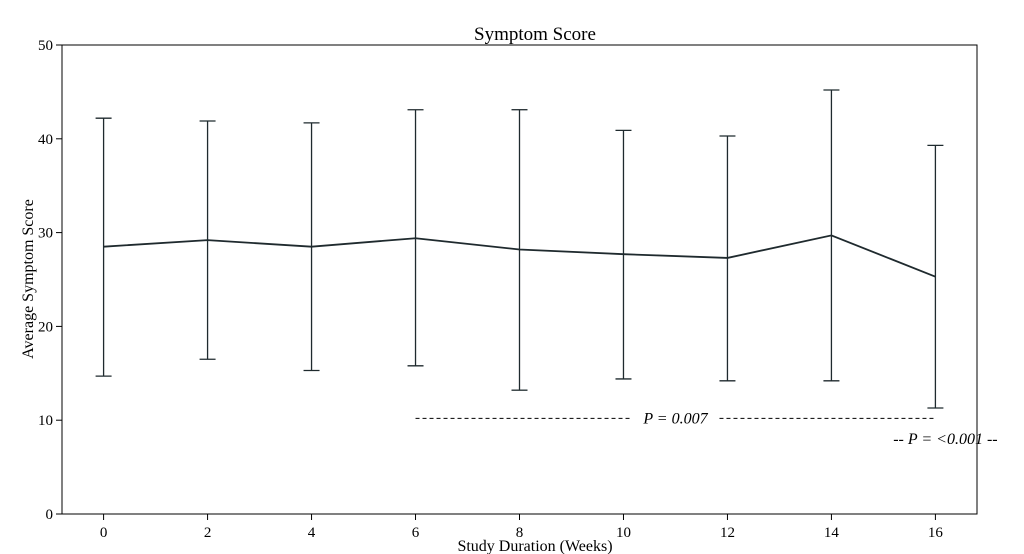 This screenshot has width=1024, height=554. Describe the element at coordinates (936, 533) in the screenshot. I see `x-tick-label: 16` at that location.